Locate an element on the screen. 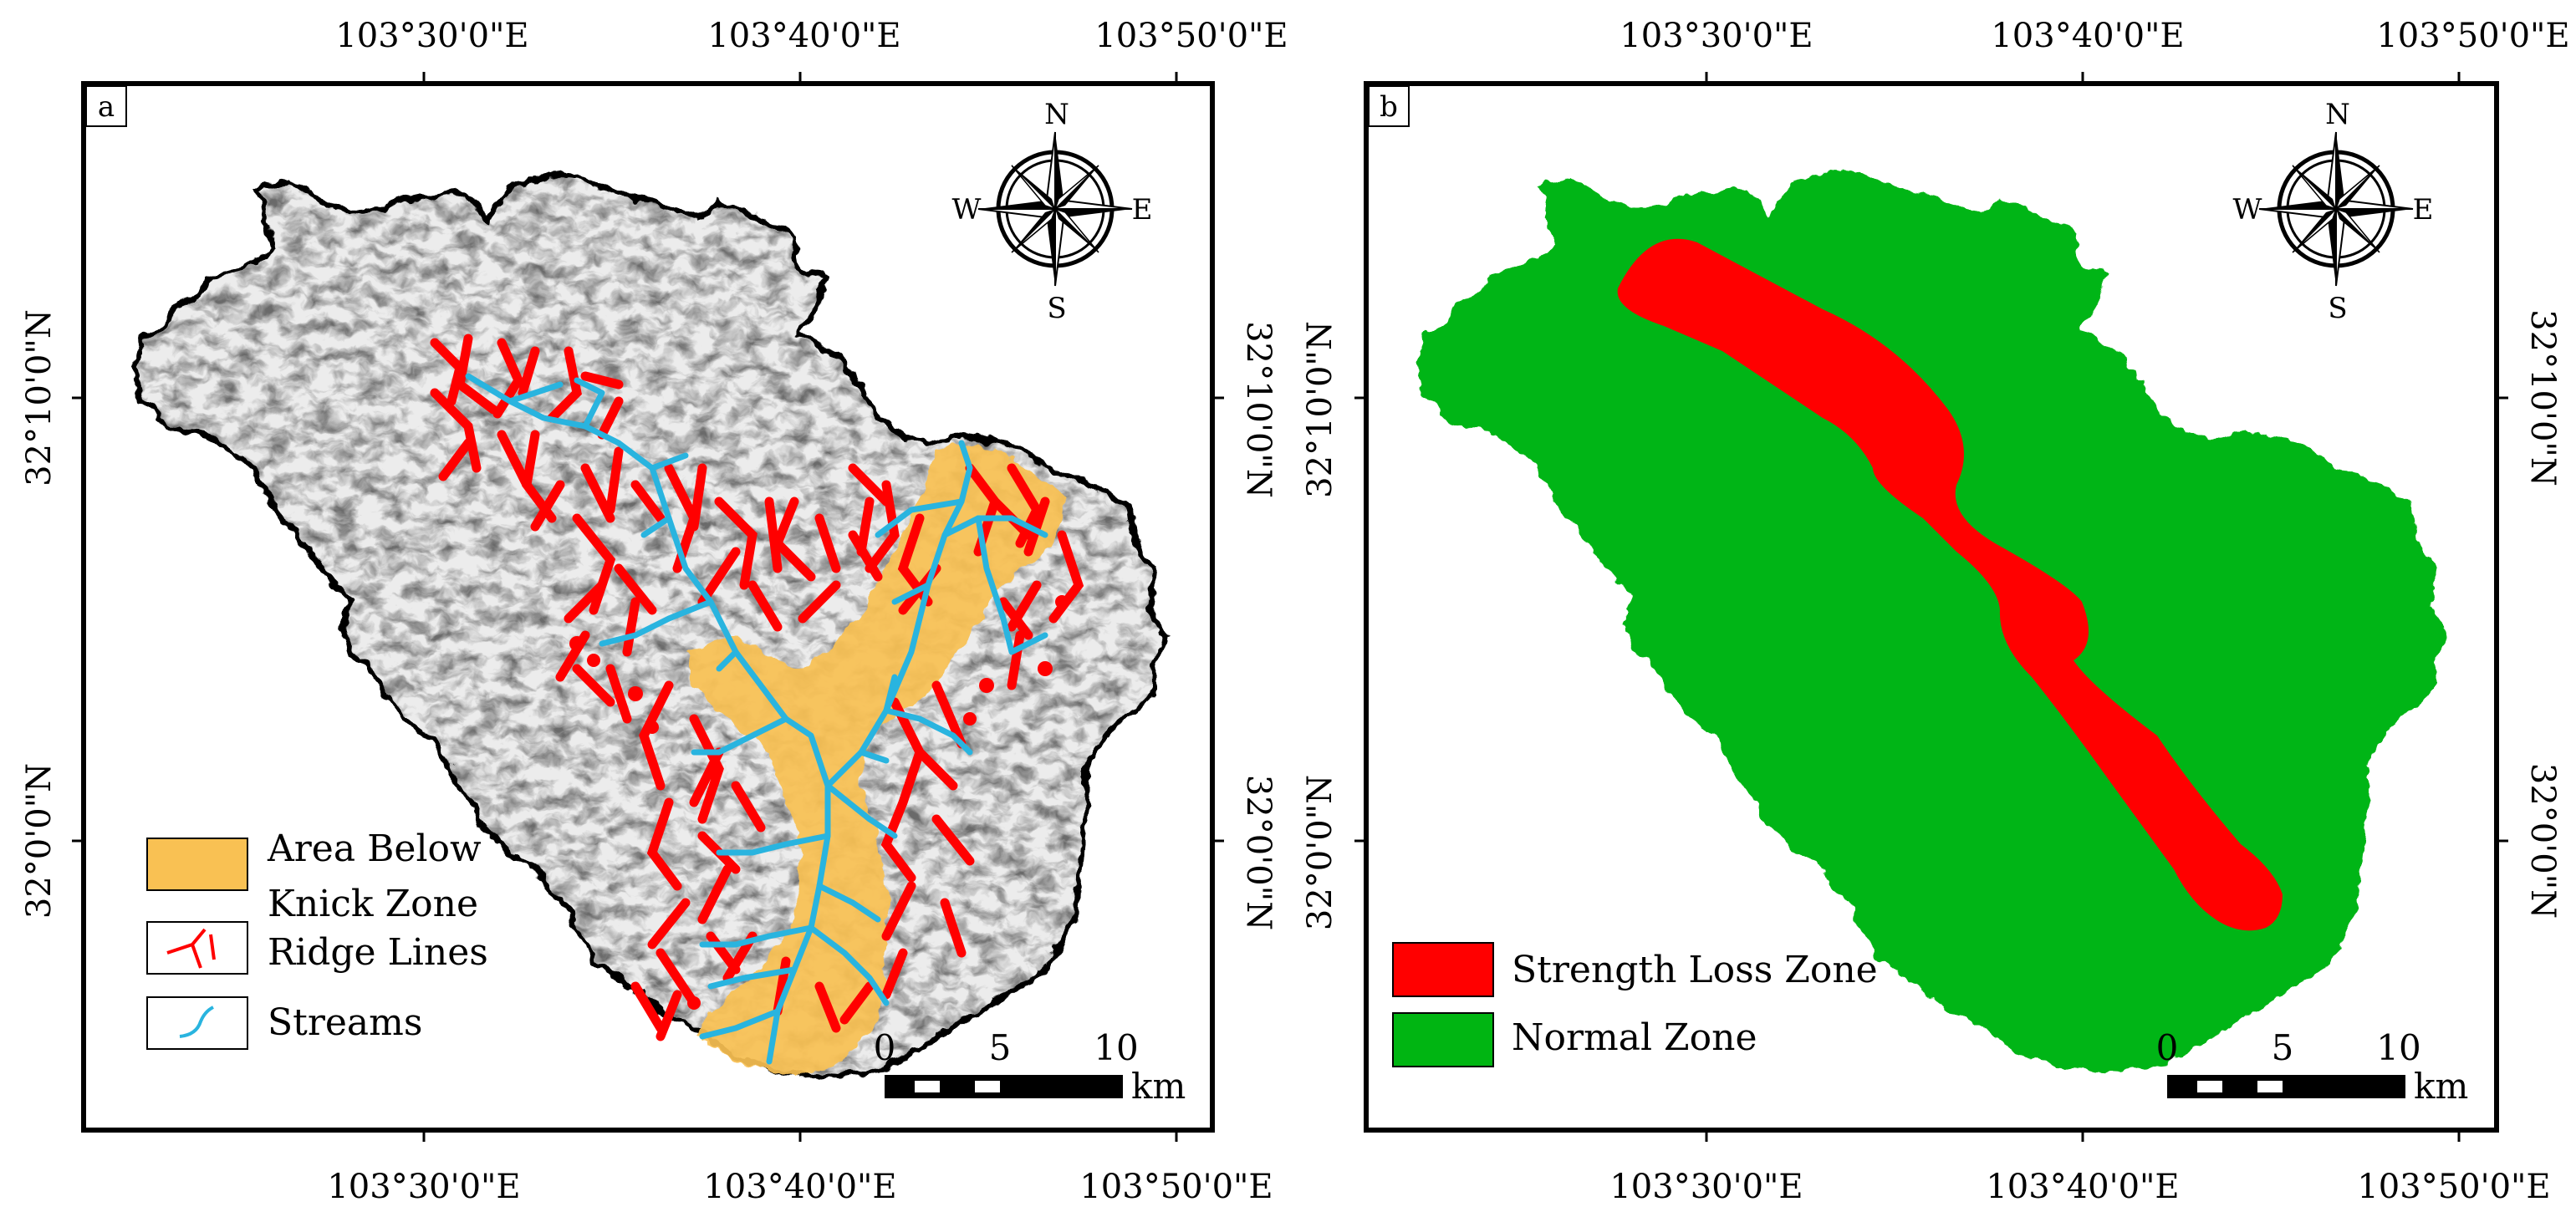  panel-a-top-lon-2: 103°40'0"E is located at coordinates (803, 36).